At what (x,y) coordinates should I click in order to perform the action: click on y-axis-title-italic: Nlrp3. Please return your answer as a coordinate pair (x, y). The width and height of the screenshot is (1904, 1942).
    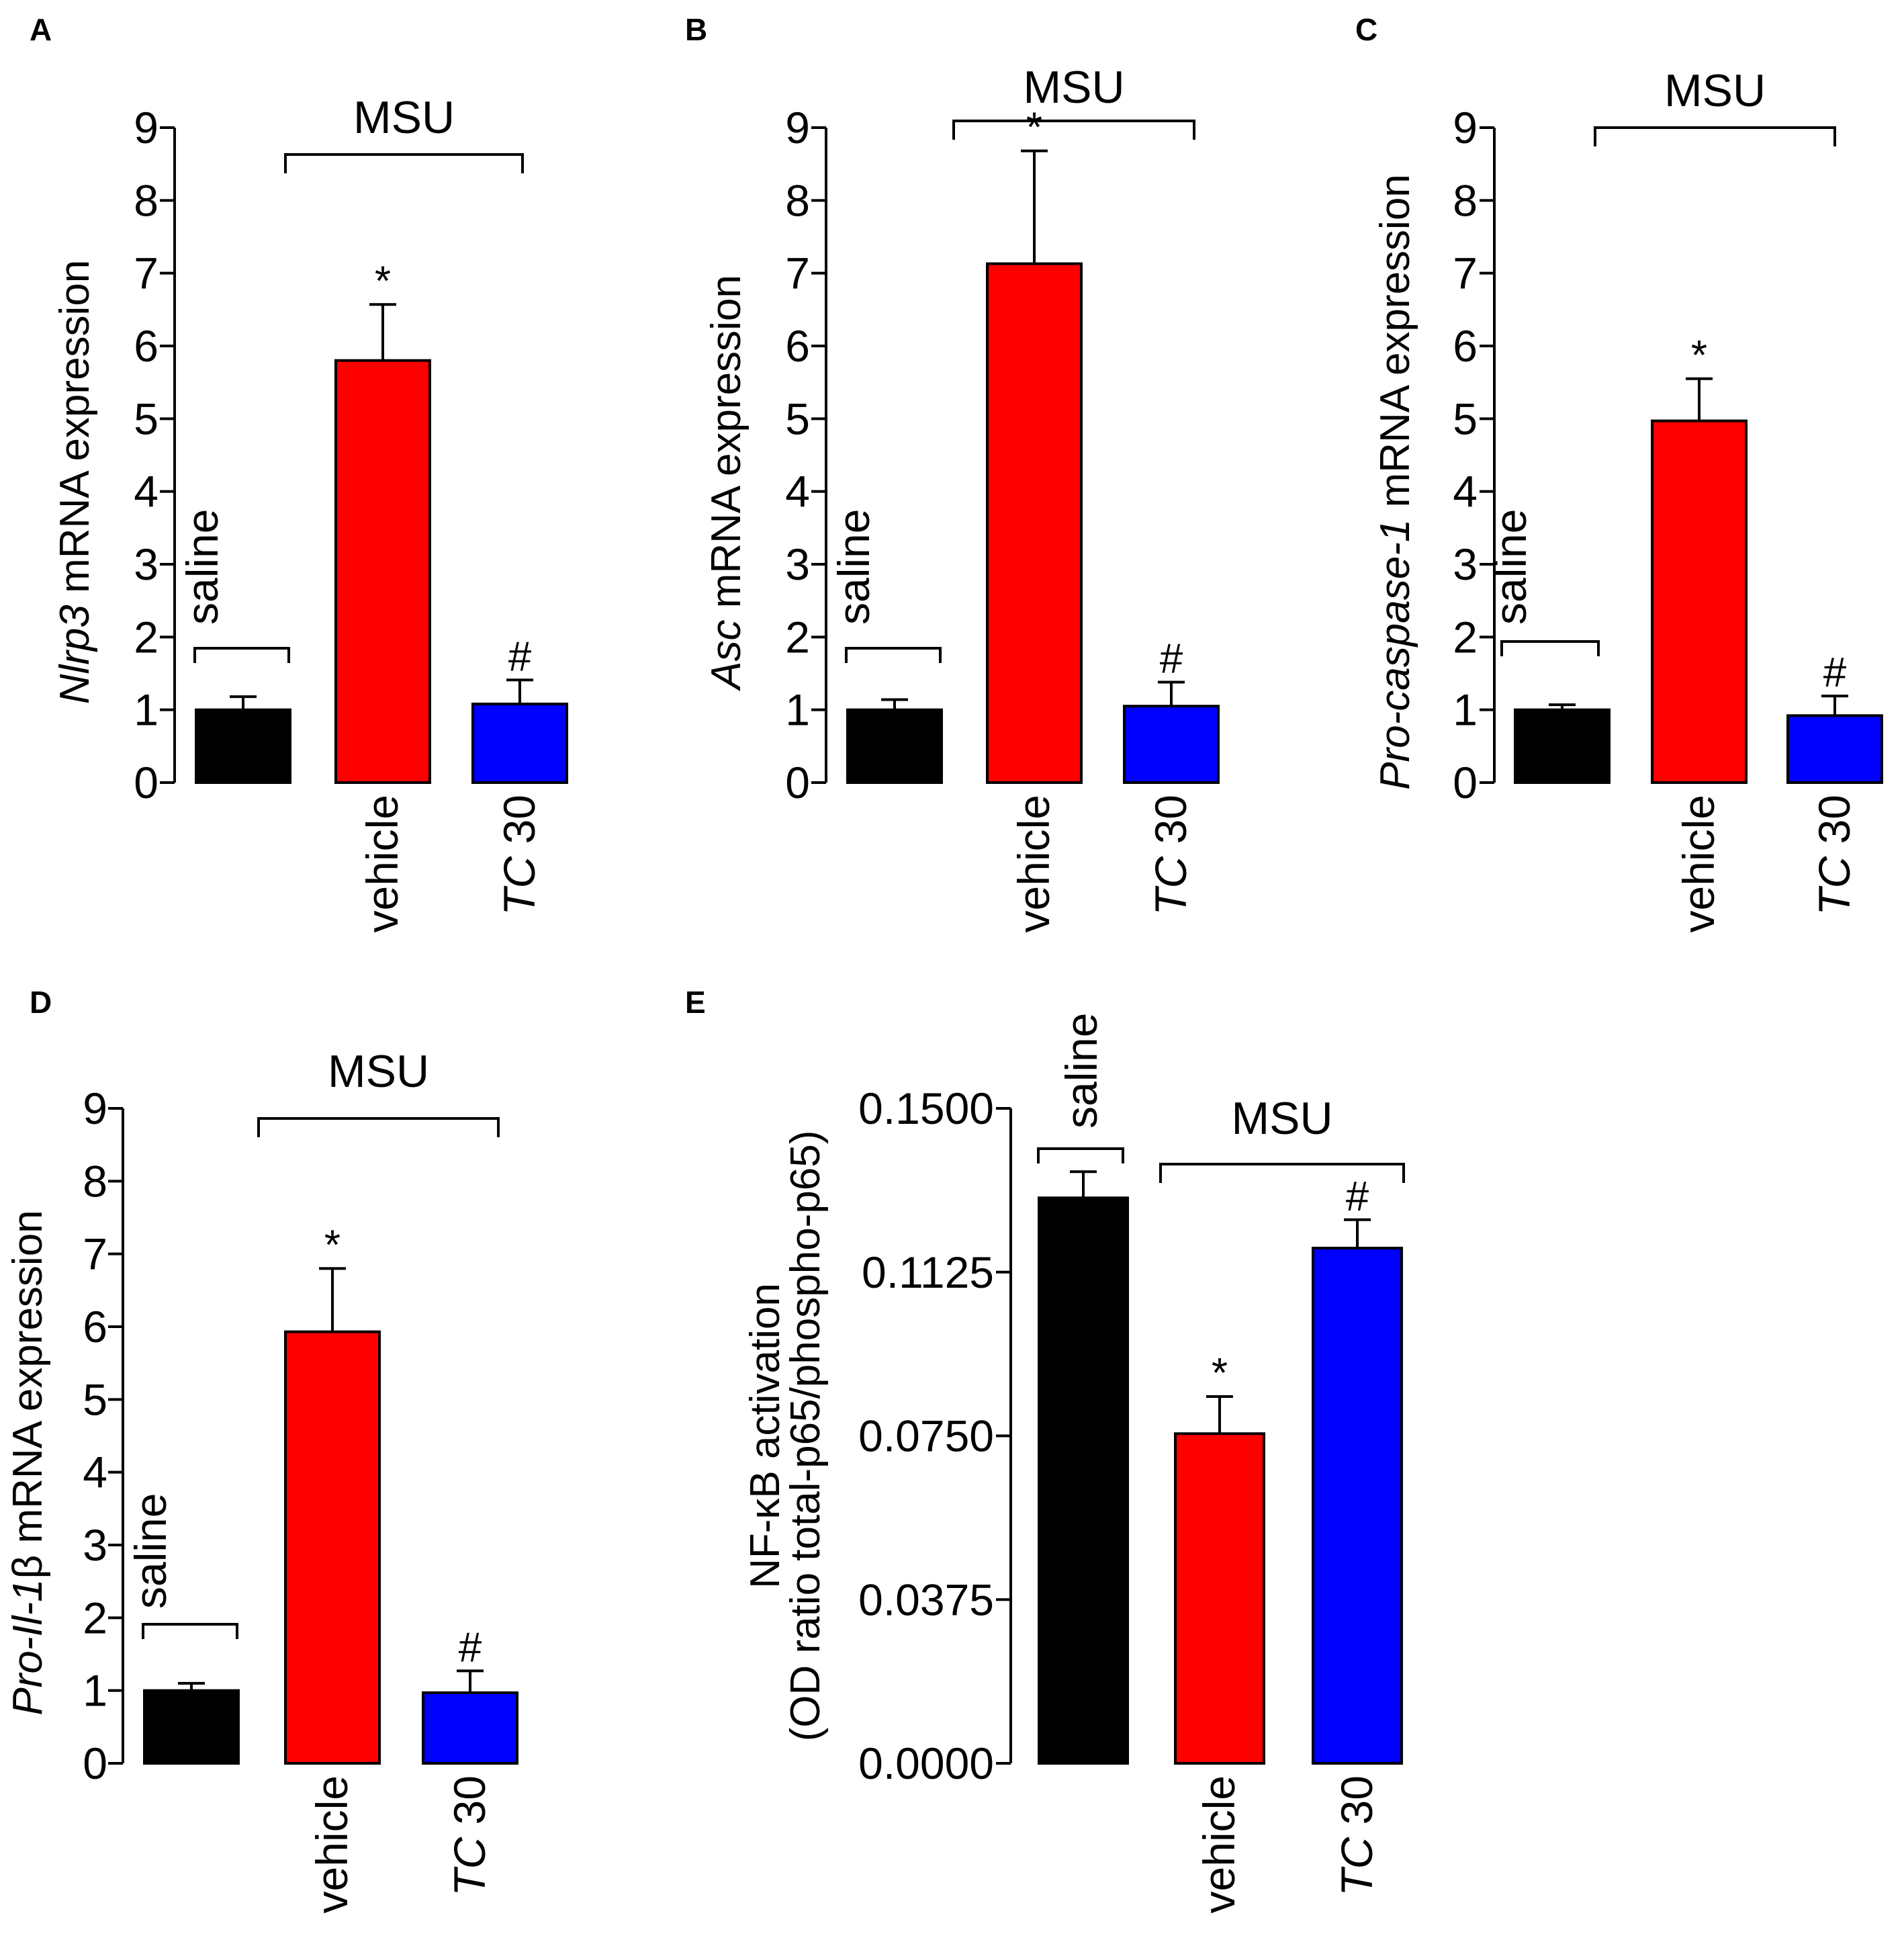
    Looking at the image, I should click on (75, 655).